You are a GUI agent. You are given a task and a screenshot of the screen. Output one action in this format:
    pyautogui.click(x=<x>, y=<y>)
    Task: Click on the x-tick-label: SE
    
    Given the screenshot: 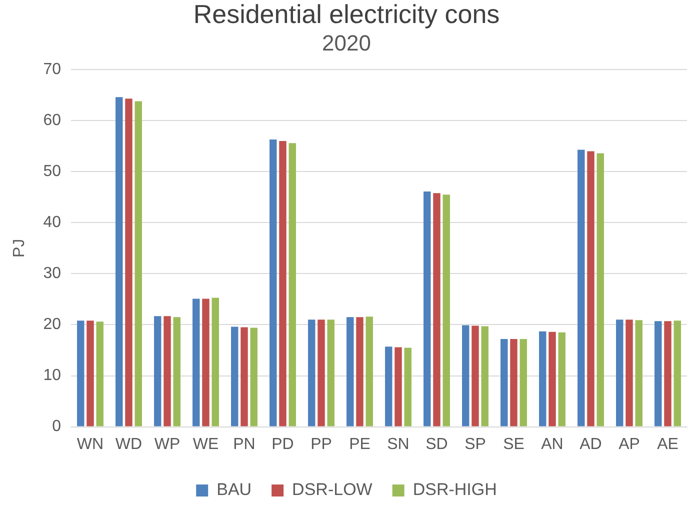 What is the action you would take?
    pyautogui.click(x=513, y=444)
    